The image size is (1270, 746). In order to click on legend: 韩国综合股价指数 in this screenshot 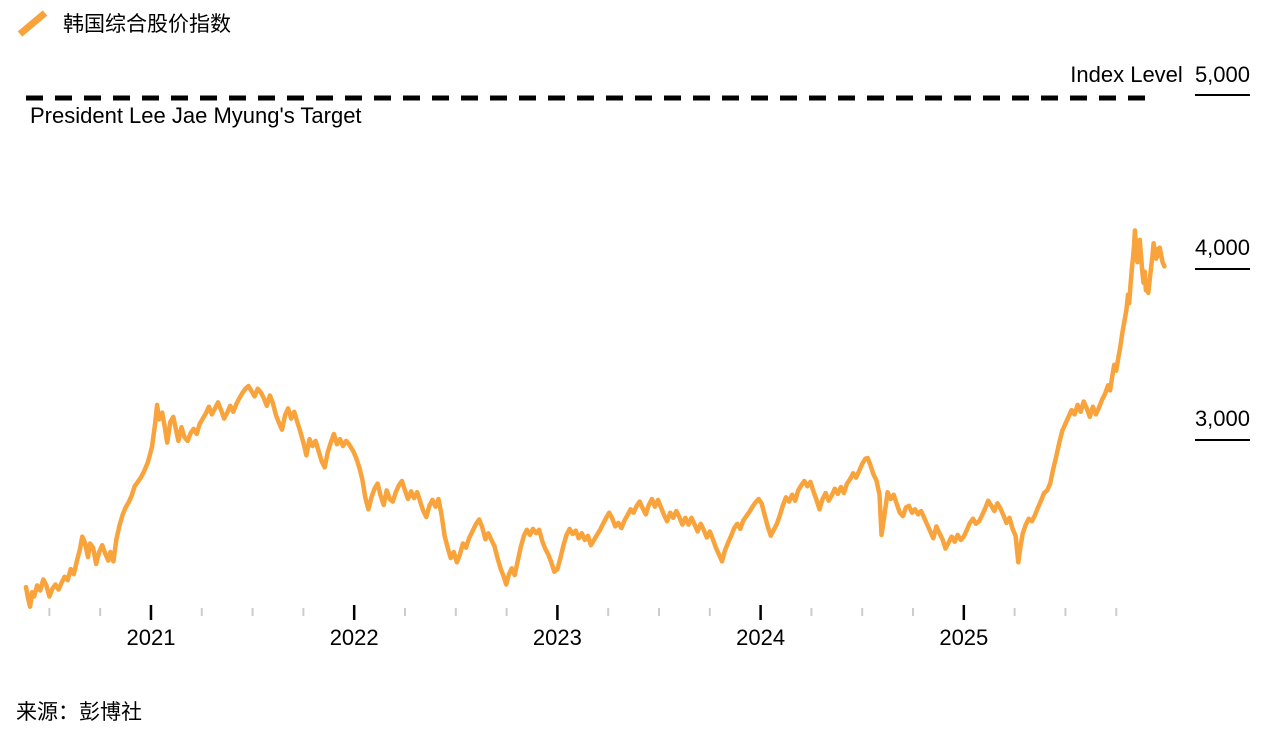, I will do `click(123, 23)`.